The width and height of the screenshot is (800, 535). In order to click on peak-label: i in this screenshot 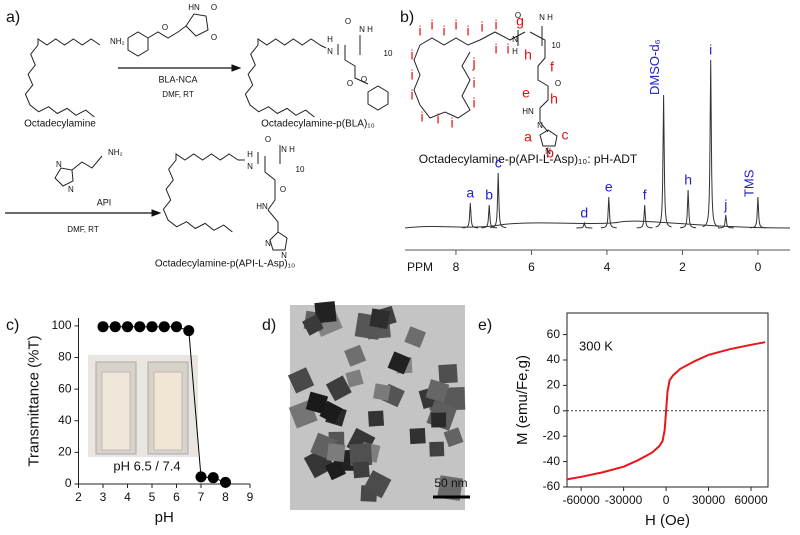, I will do `click(710, 50)`.